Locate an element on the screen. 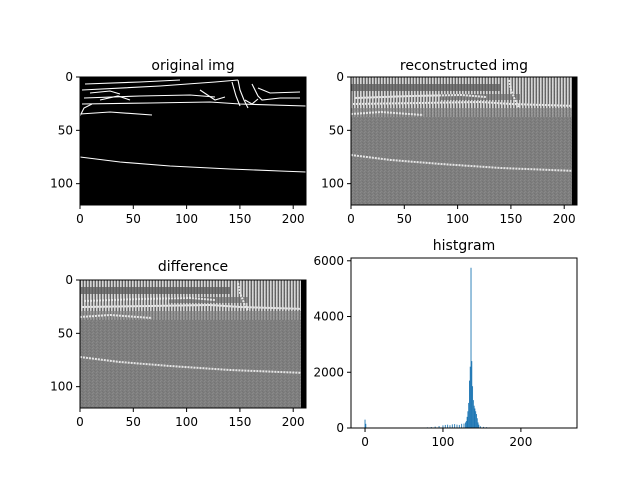  panel-difference: difference 0 50 100 150 200 0 50 100 is located at coordinates (178, 344).